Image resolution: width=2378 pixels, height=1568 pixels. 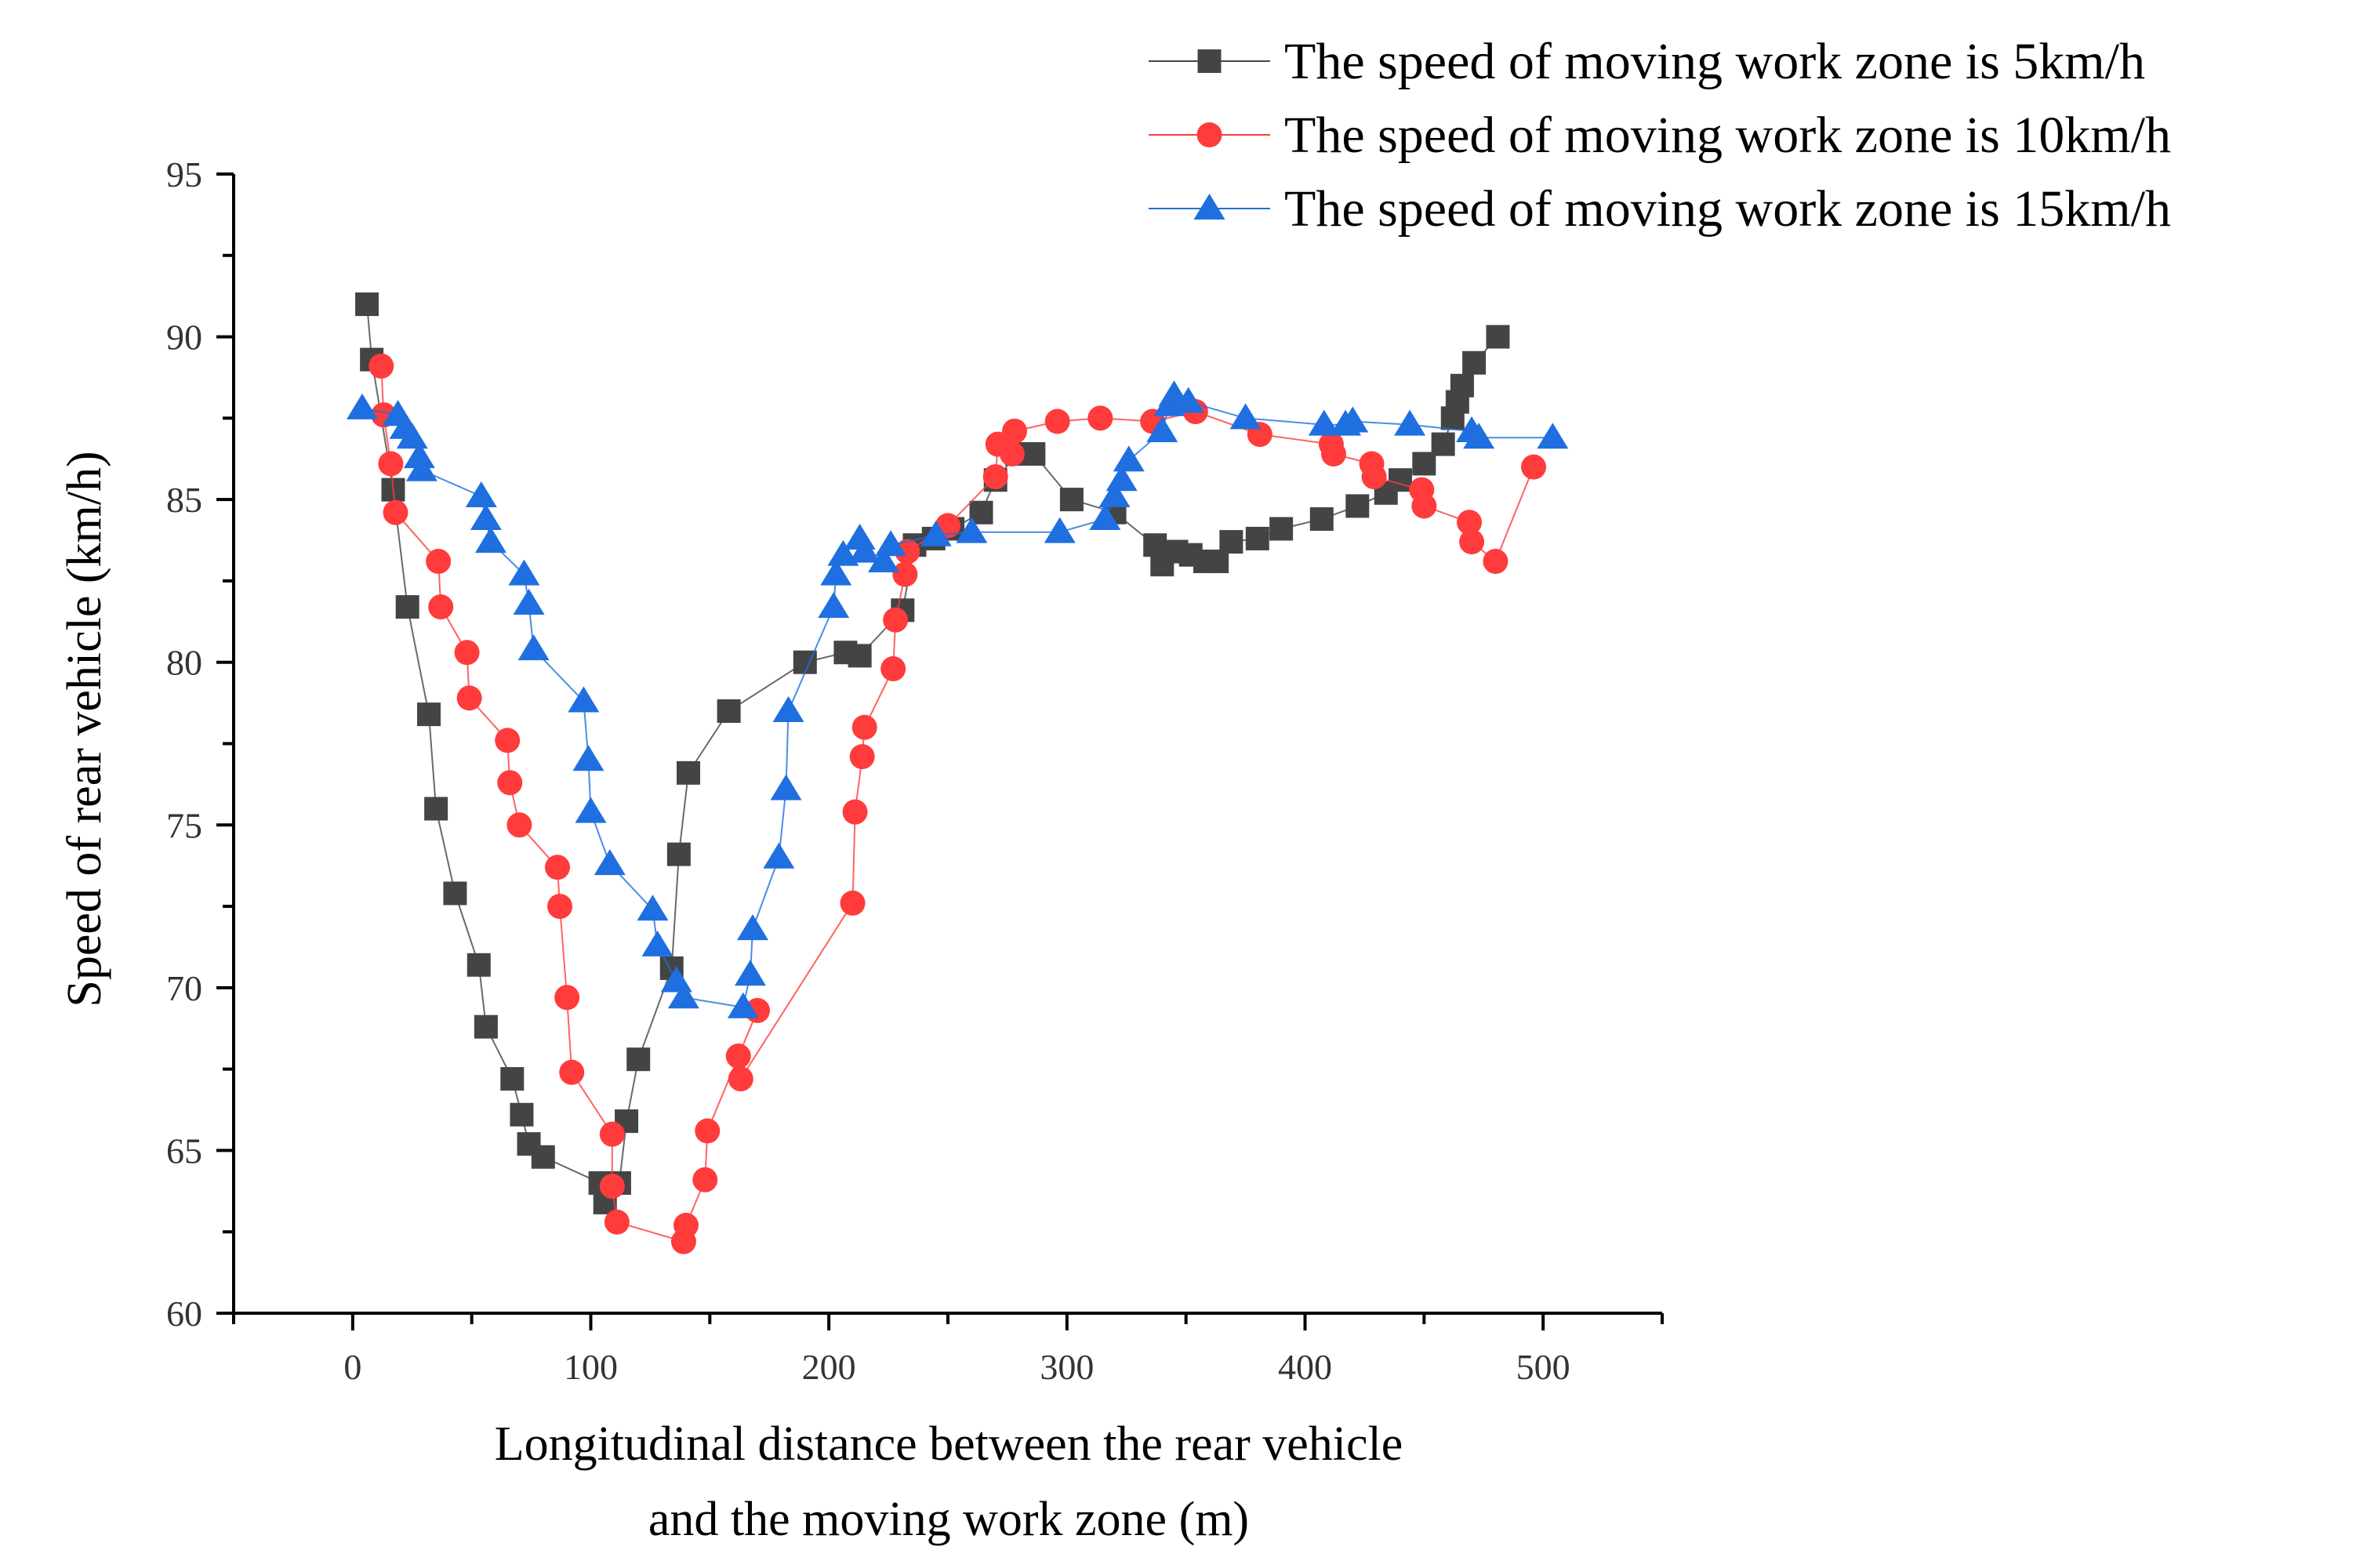 I want to click on legend-entry-3: The speed of moving work zone is 15km/h, so click(x=1660, y=209).